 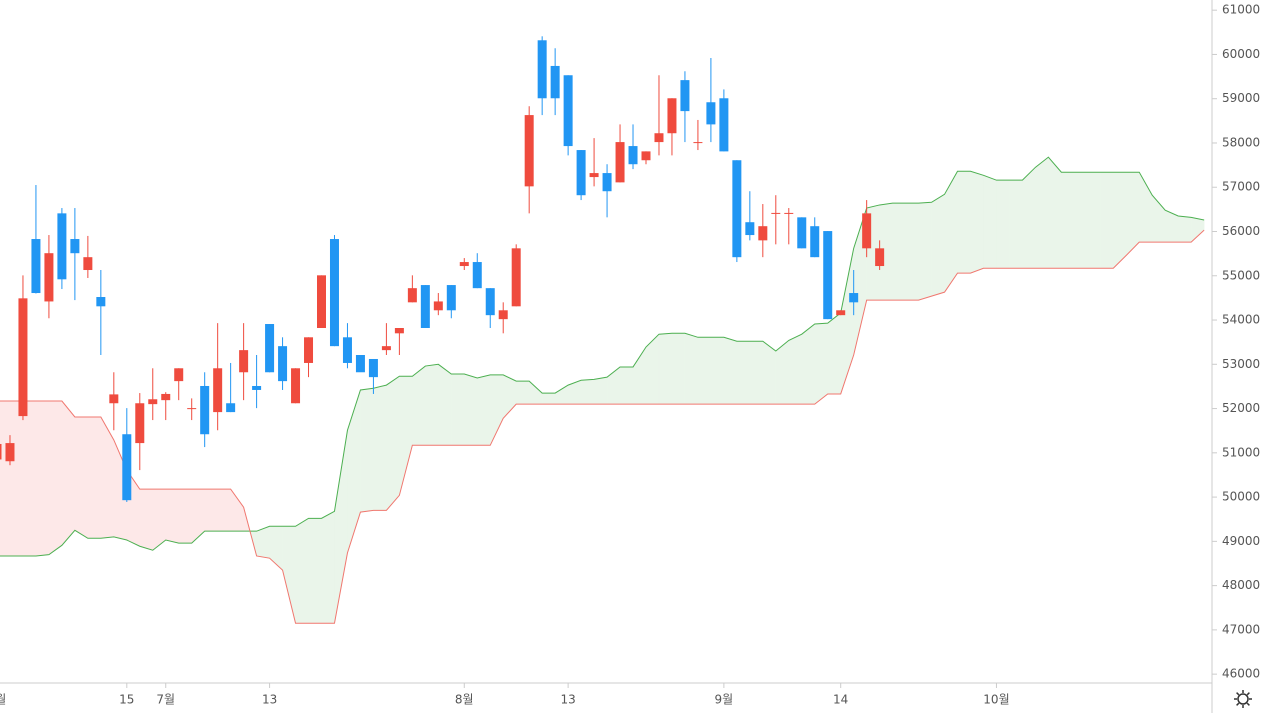 What do you see at coordinates (1241, 497) in the screenshot?
I see `y-tick-label: 50000` at bounding box center [1241, 497].